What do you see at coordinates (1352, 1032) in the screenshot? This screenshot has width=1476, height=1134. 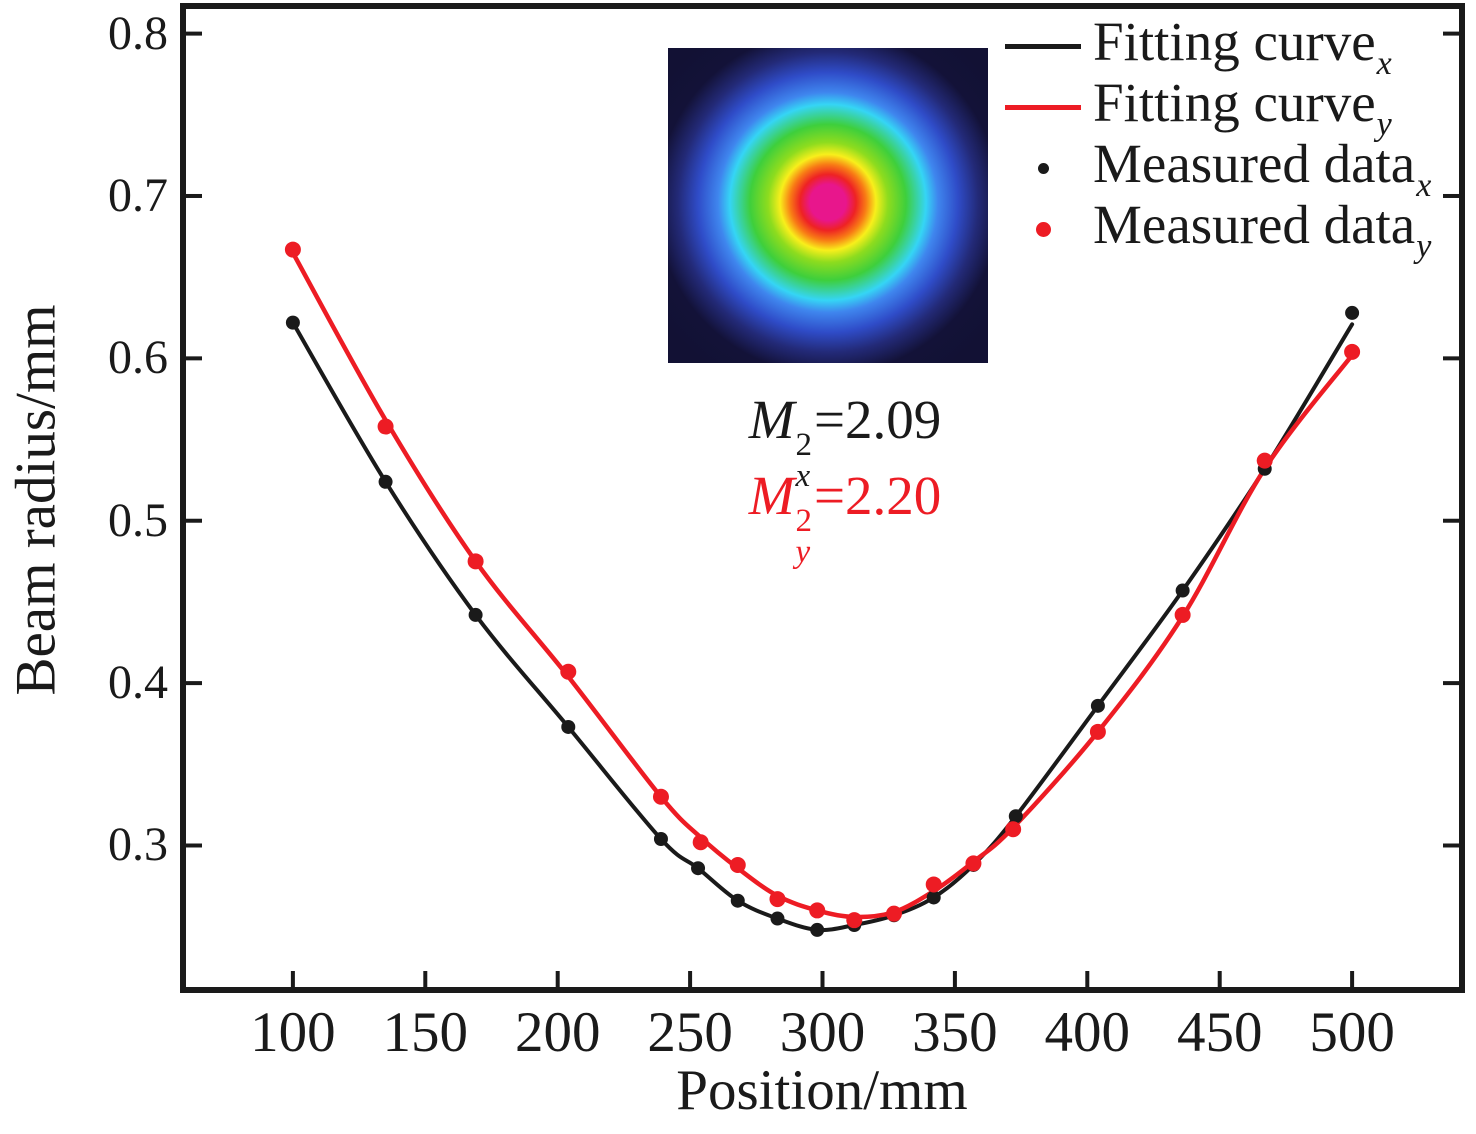 I see `x-tick-label: 500` at bounding box center [1352, 1032].